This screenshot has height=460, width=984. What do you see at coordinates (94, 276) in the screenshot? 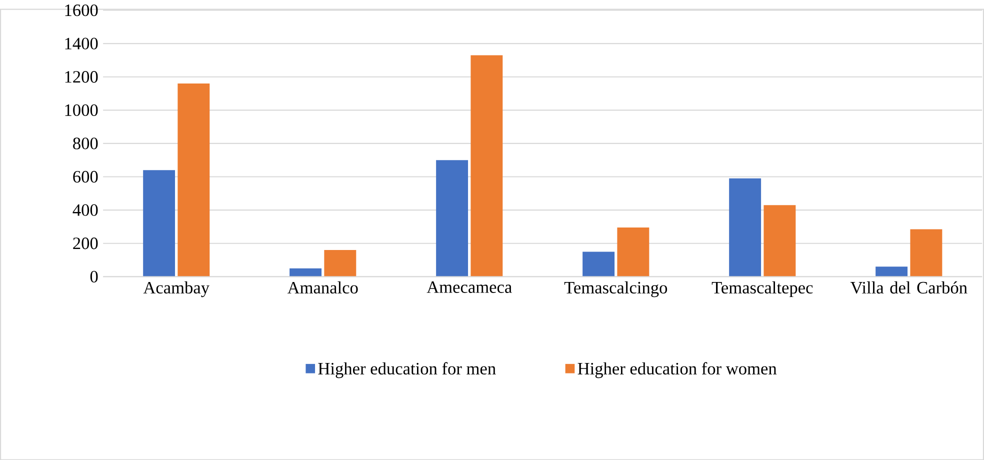
I see `y-tick-label: 0` at bounding box center [94, 276].